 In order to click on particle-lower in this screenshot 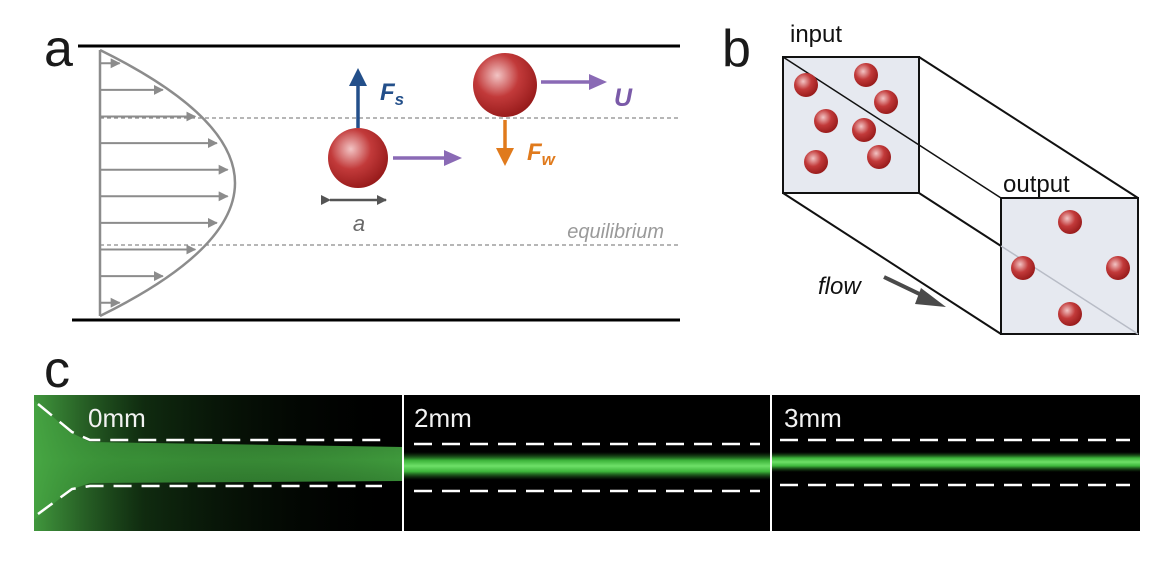, I will do `click(358, 158)`.